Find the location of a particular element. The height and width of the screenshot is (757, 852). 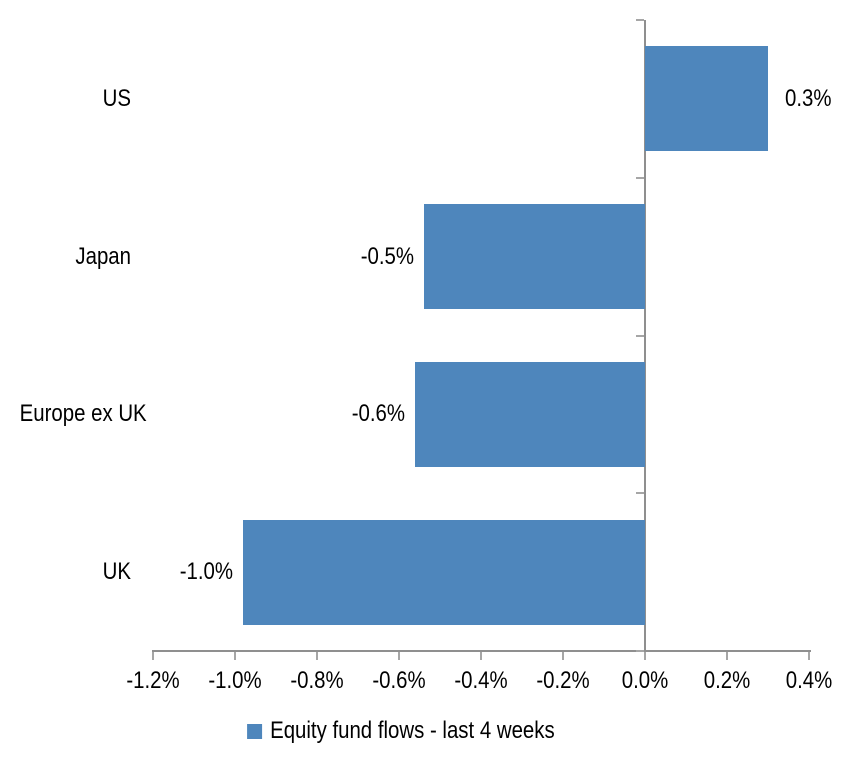

value-axis-tick-label: 0.4% is located at coordinates (809, 680).